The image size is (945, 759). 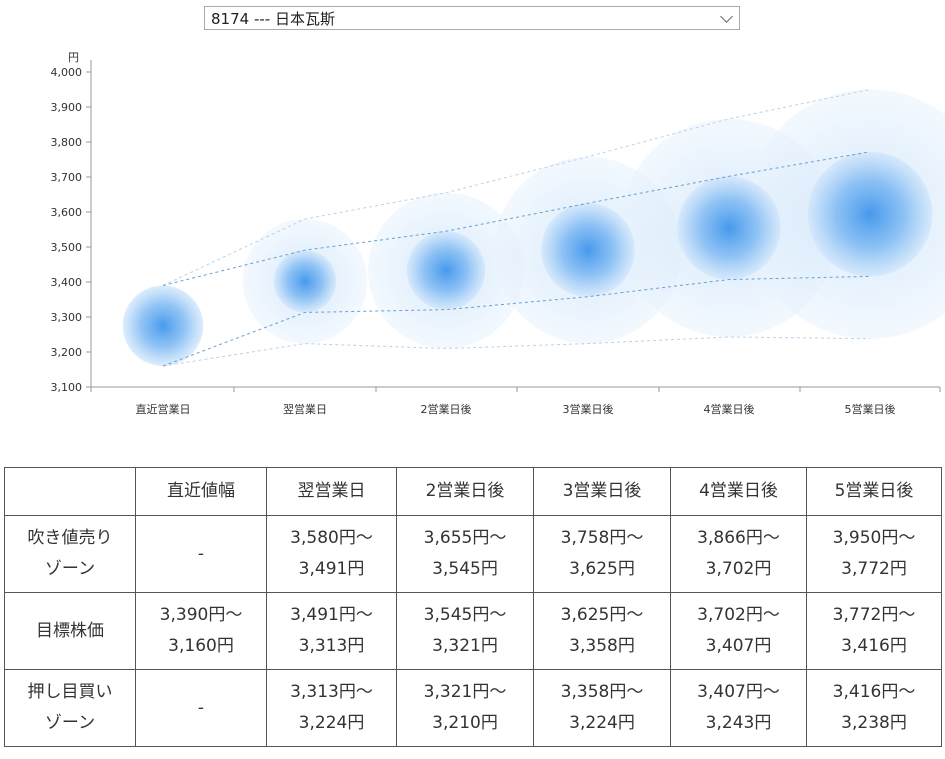 I want to click on header-cell: 4営業日後, so click(x=738, y=491).